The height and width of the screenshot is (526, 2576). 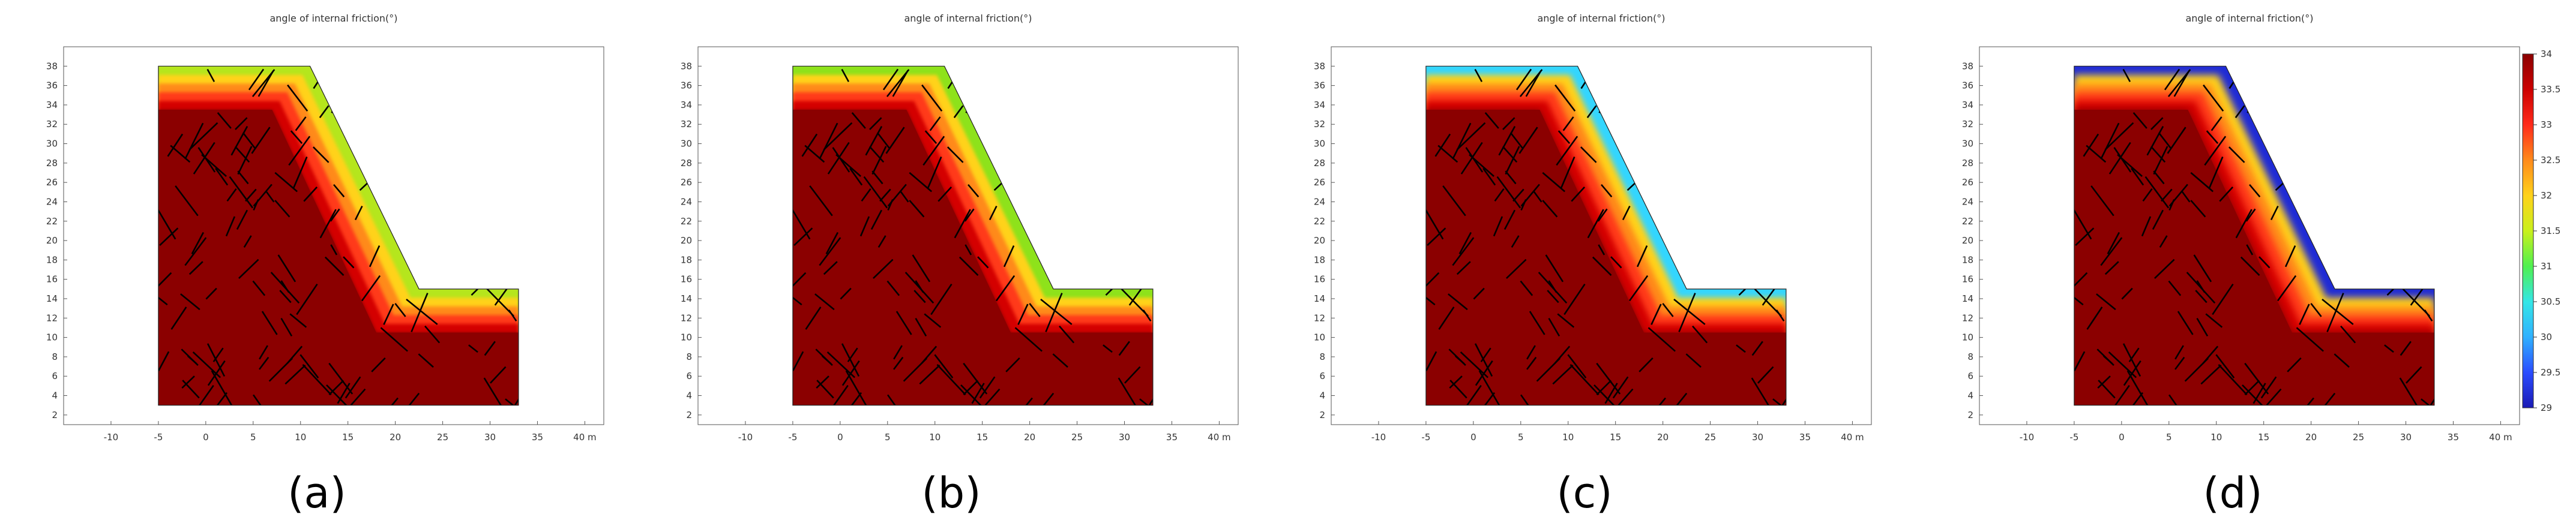 What do you see at coordinates (689, 415) in the screenshot?
I see `y-tick-label: 2` at bounding box center [689, 415].